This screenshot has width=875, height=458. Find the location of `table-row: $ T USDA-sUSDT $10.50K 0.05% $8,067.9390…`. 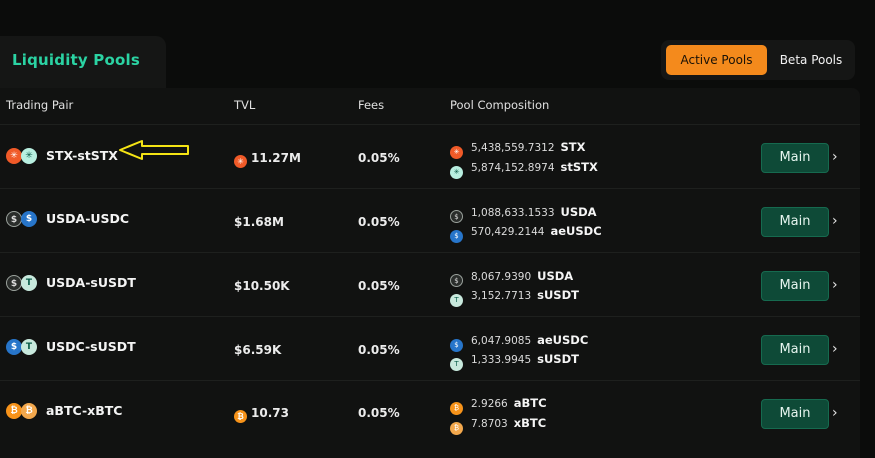

table-row: $ T USDA-sUSDT $10.50K 0.05% $8,067.9390… is located at coordinates (430, 284).